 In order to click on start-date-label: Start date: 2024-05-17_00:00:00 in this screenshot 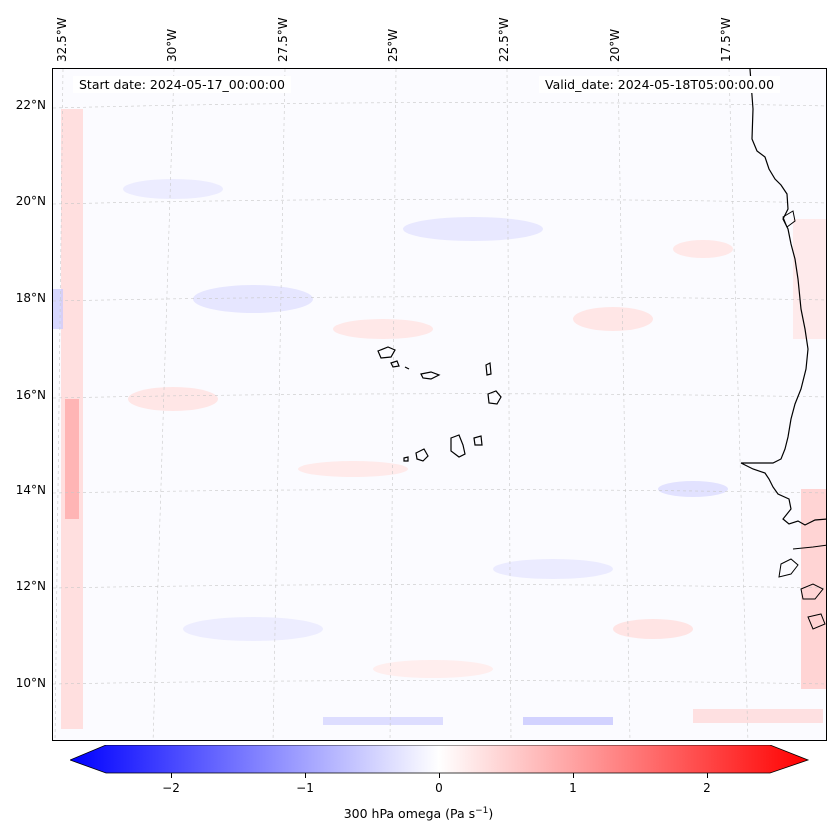, I will do `click(182, 84)`.